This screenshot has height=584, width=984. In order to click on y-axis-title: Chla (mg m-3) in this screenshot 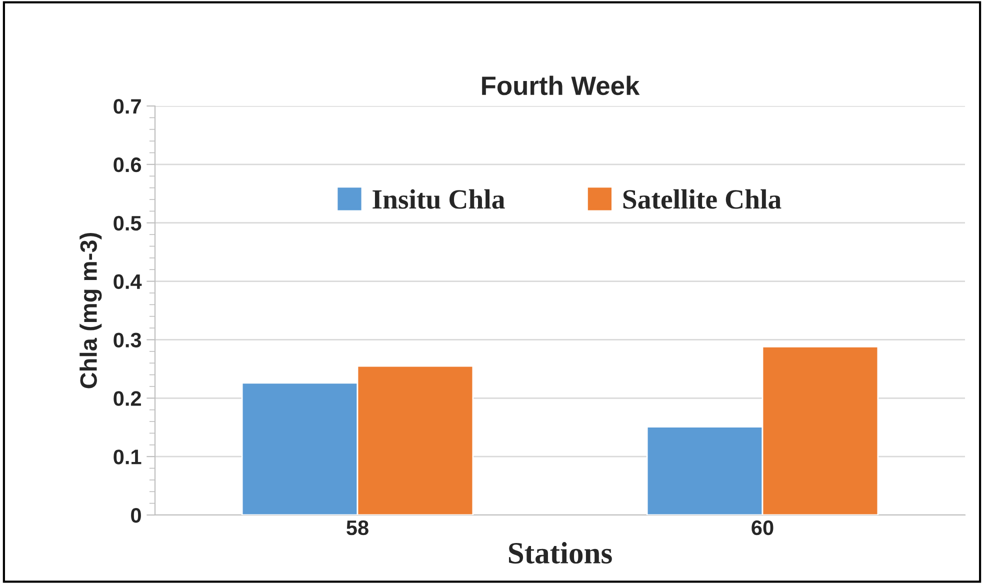, I will do `click(91, 310)`.